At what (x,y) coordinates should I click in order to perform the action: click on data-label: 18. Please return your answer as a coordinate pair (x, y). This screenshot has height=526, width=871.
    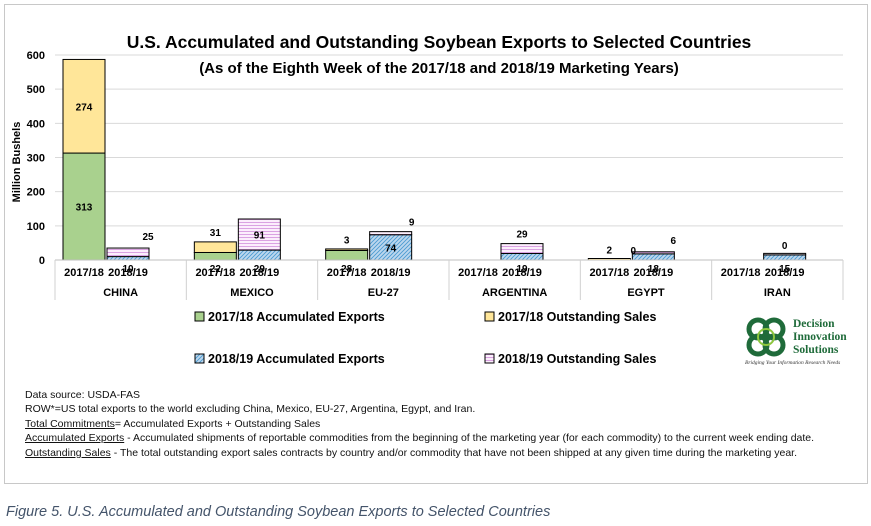
    Looking at the image, I should click on (654, 269).